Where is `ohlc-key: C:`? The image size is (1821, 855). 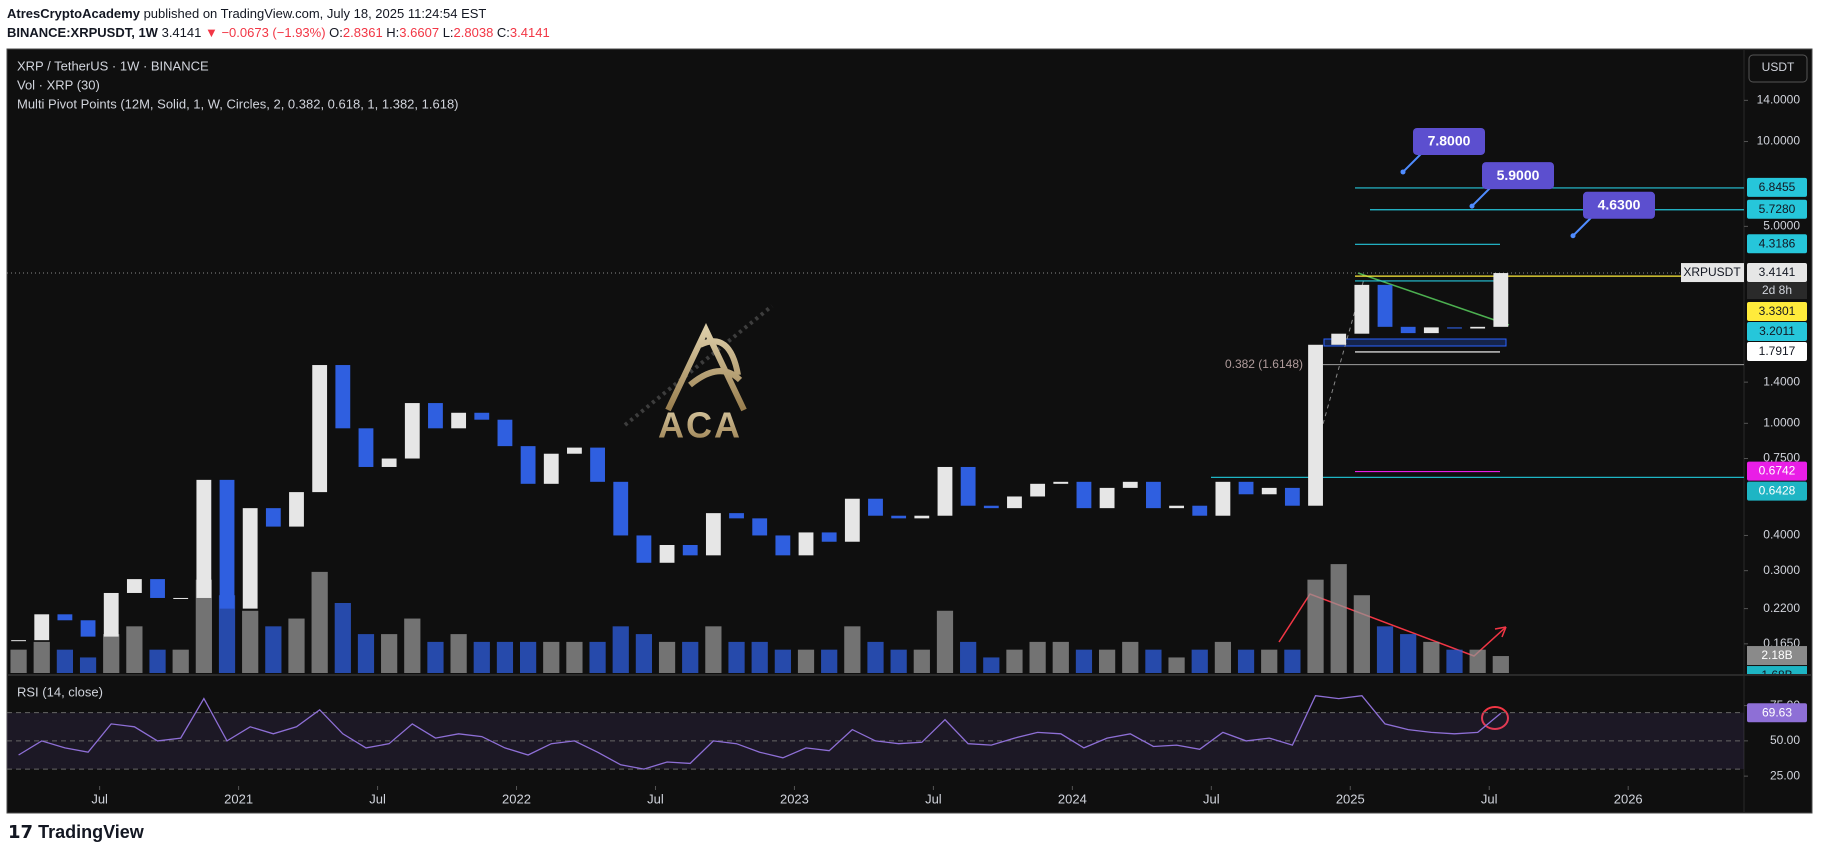
ohlc-key: C: is located at coordinates (503, 32).